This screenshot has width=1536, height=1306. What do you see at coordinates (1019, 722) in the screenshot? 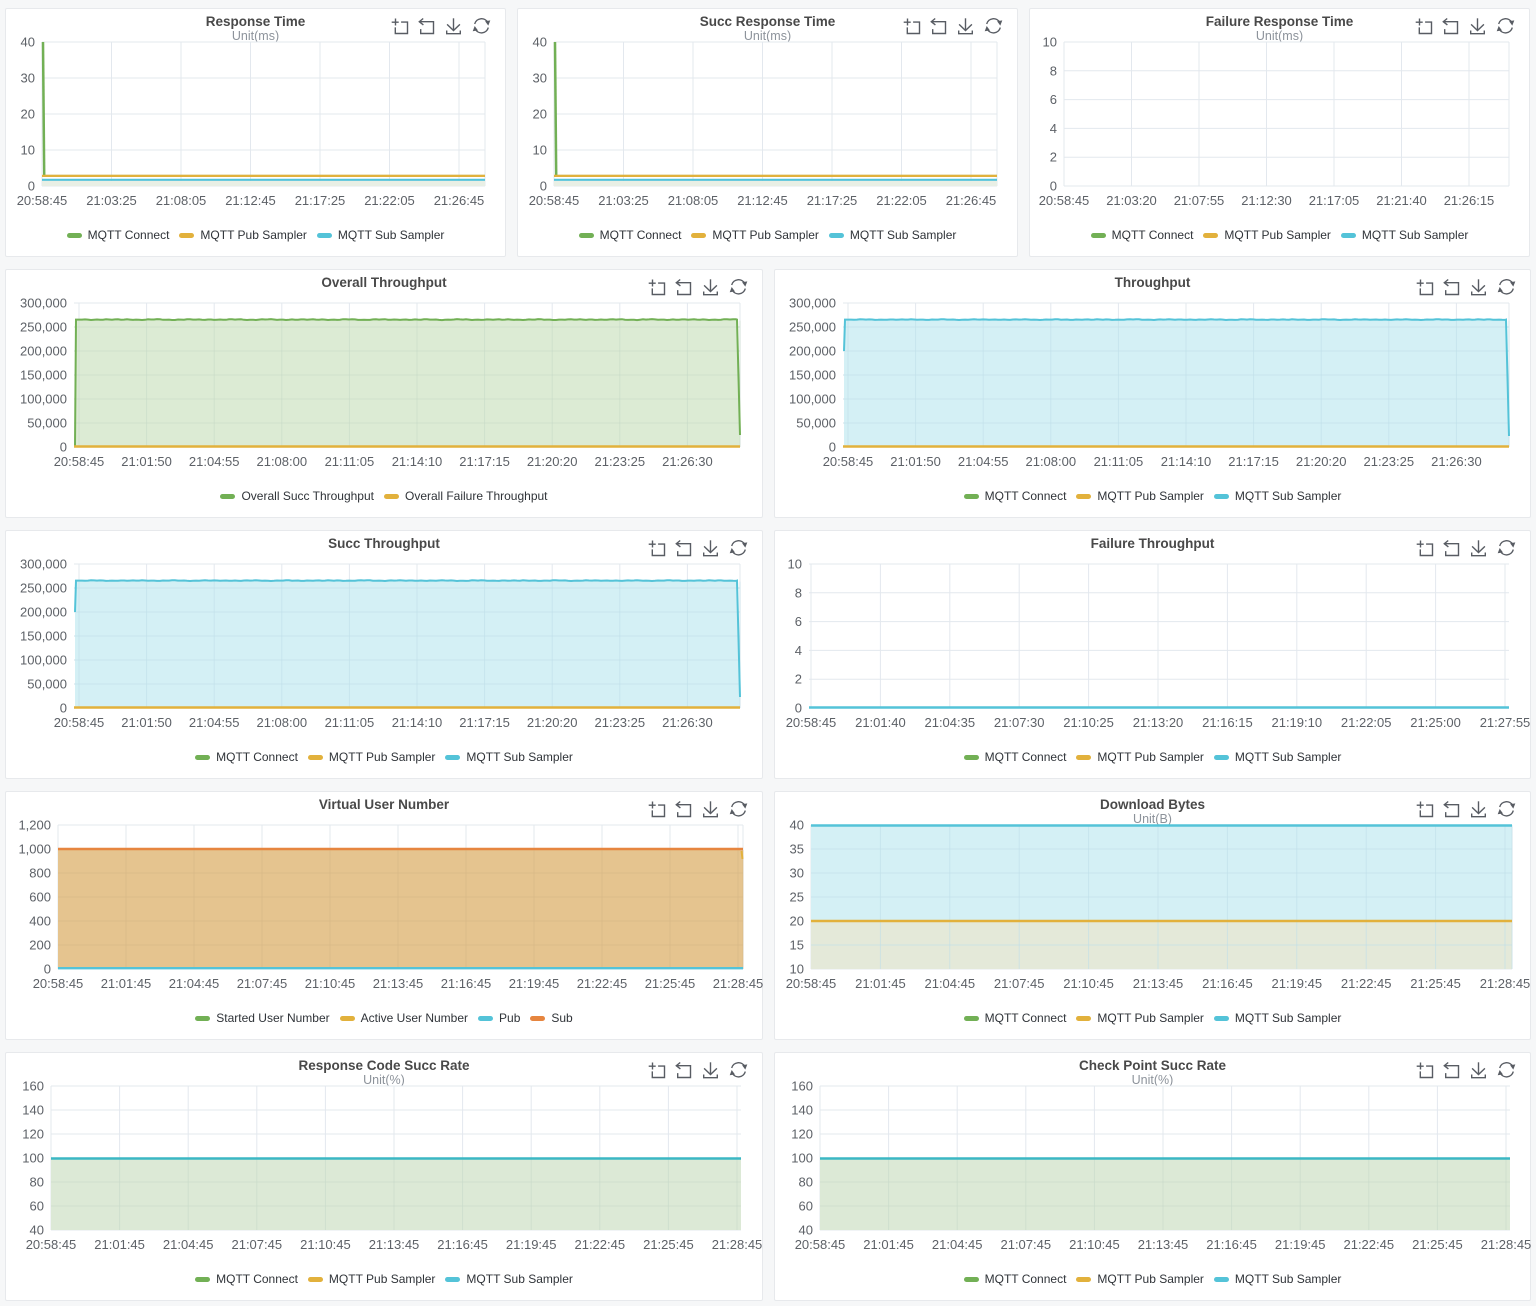
I see `svg-text: 21:07:30` at bounding box center [1019, 722].